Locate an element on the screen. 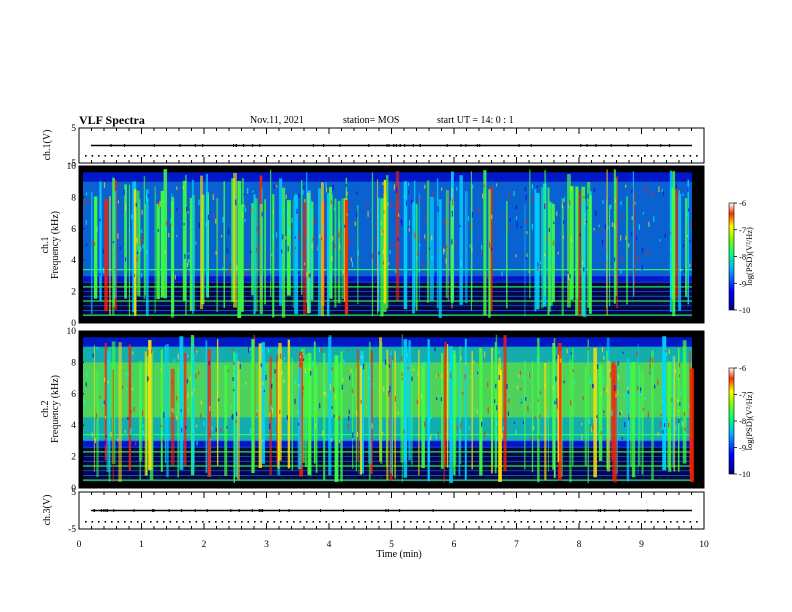 This screenshot has width=792, height=612. ch1-colorbar-tick-label: -6 is located at coordinates (742, 203).